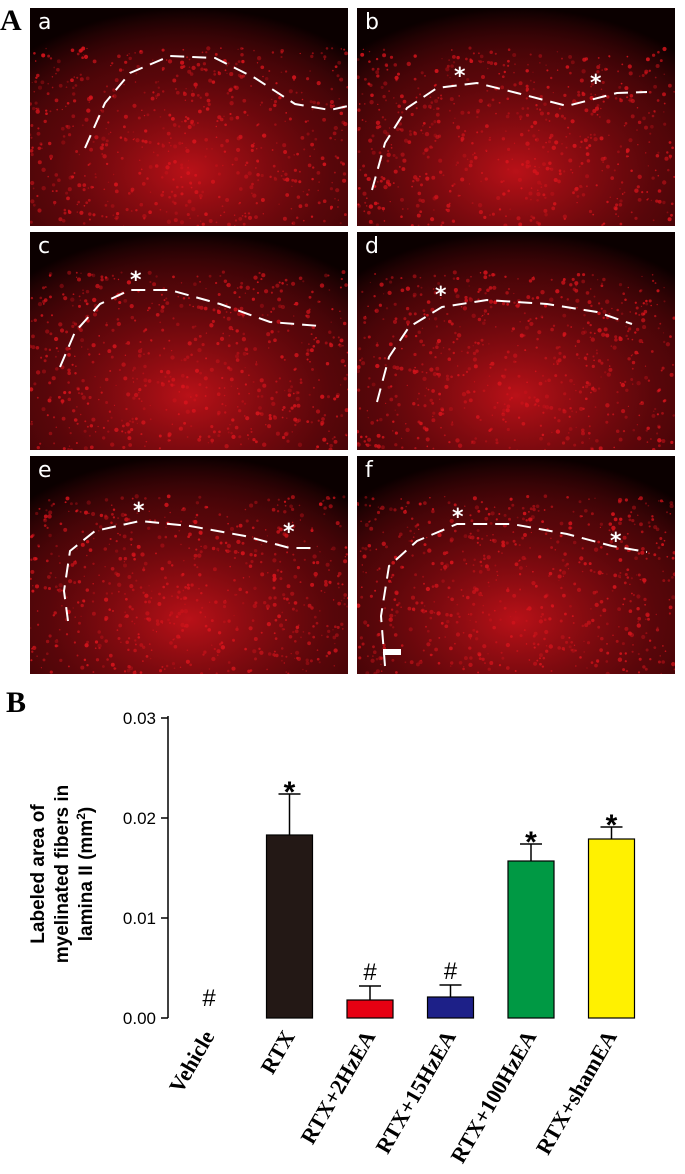  What do you see at coordinates (372, 22) in the screenshot?
I see `micrograph-letter: b` at bounding box center [372, 22].